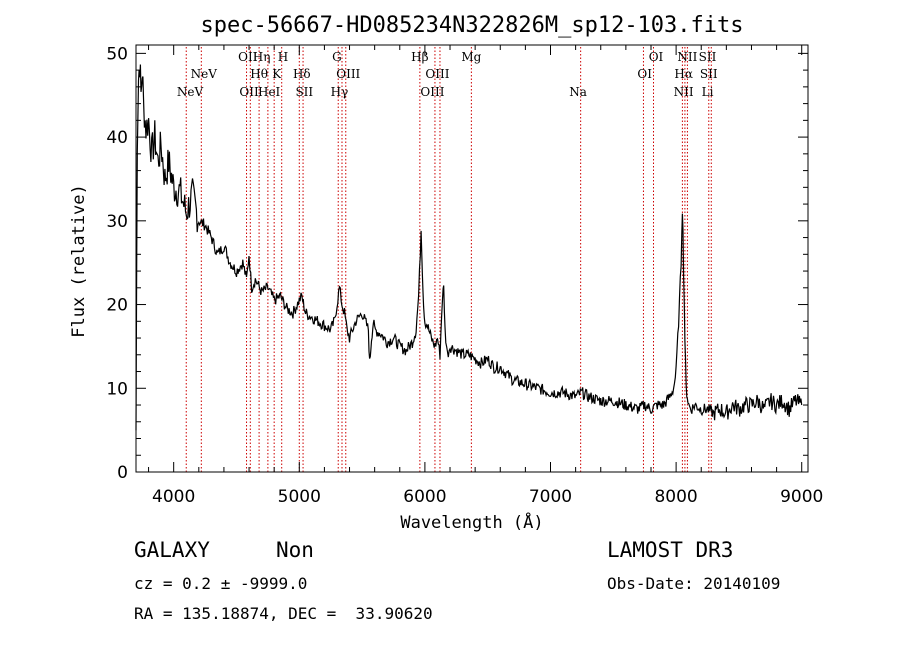 Image resolution: width=900 pixels, height=649 pixels. What do you see at coordinates (172, 550) in the screenshot?
I see `class-label: GALAXY` at bounding box center [172, 550].